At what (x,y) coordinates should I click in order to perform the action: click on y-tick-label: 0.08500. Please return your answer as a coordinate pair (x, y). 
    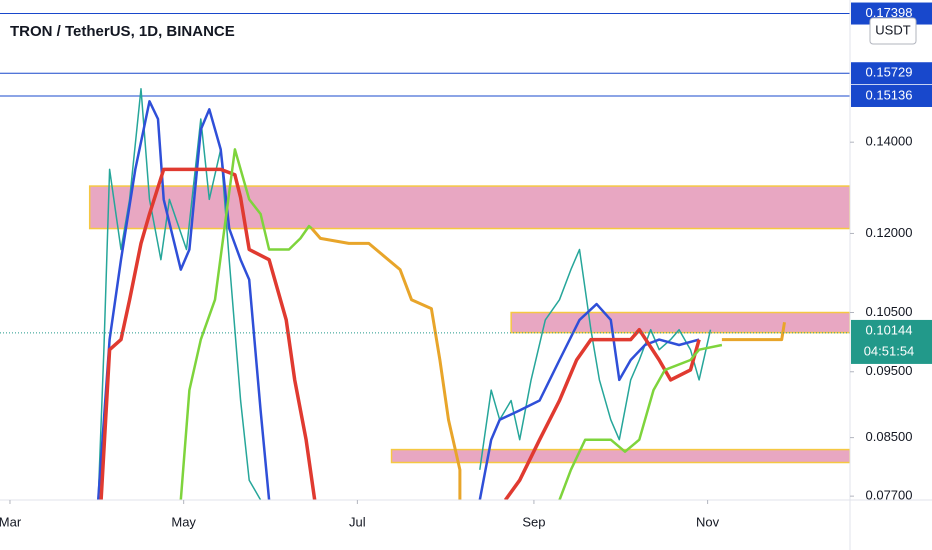
    Looking at the image, I should click on (889, 436).